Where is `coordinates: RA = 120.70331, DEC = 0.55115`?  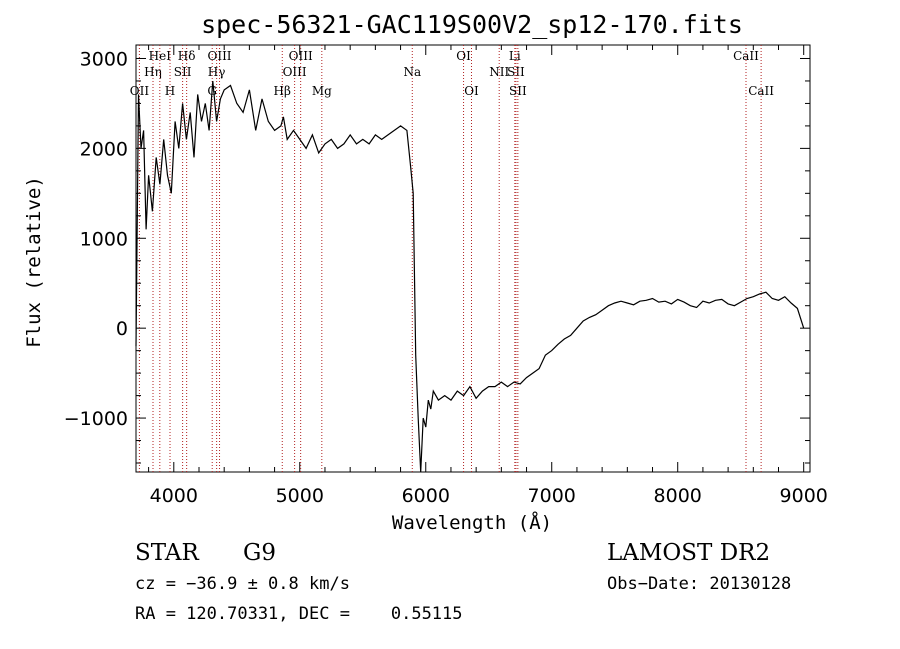
coordinates: RA = 120.70331, DEC = 0.55115 is located at coordinates (299, 614).